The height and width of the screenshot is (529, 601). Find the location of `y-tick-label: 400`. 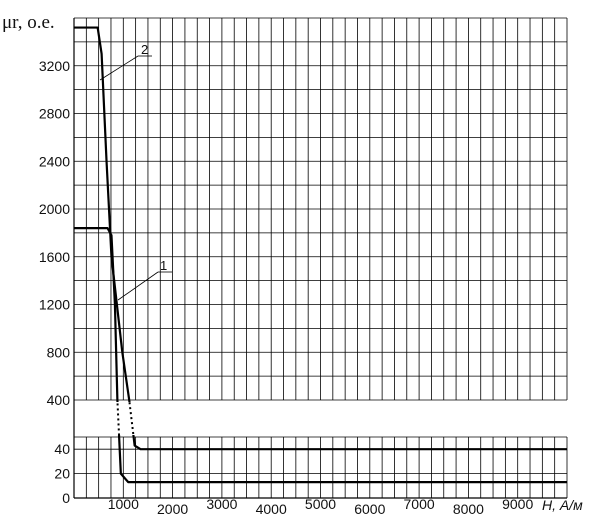

y-tick-label: 400 is located at coordinates (59, 400).